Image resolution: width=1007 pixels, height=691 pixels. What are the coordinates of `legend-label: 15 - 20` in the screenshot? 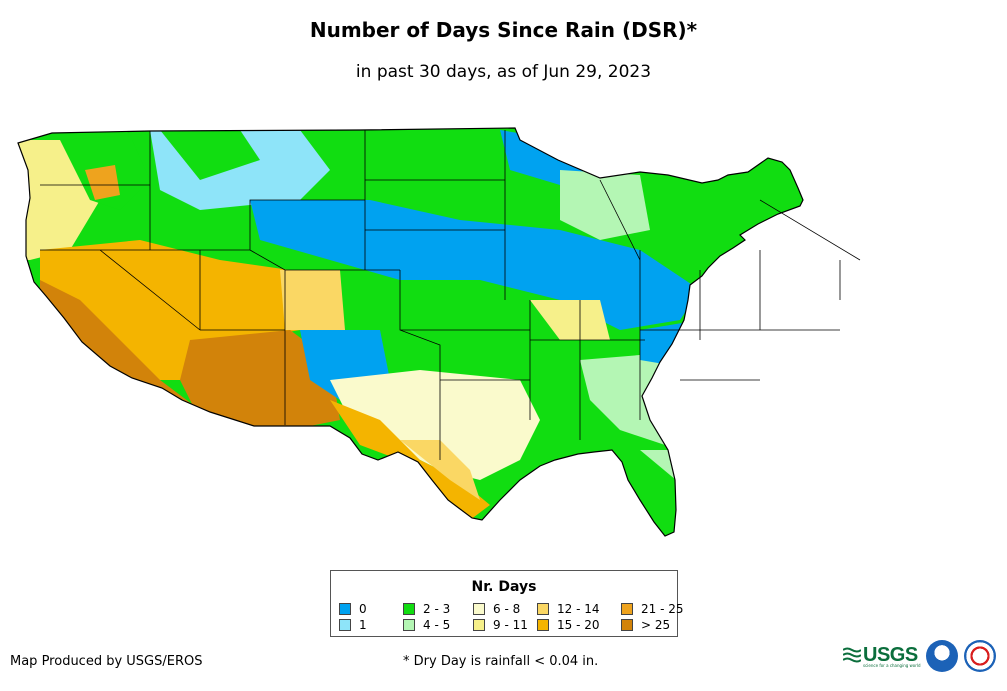 It's located at (578, 625).